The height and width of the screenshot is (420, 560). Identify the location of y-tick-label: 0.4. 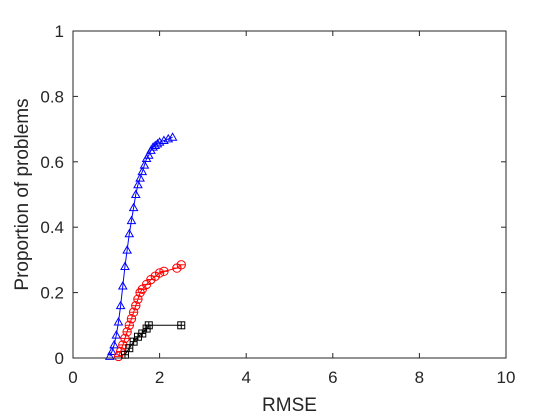
(52, 227).